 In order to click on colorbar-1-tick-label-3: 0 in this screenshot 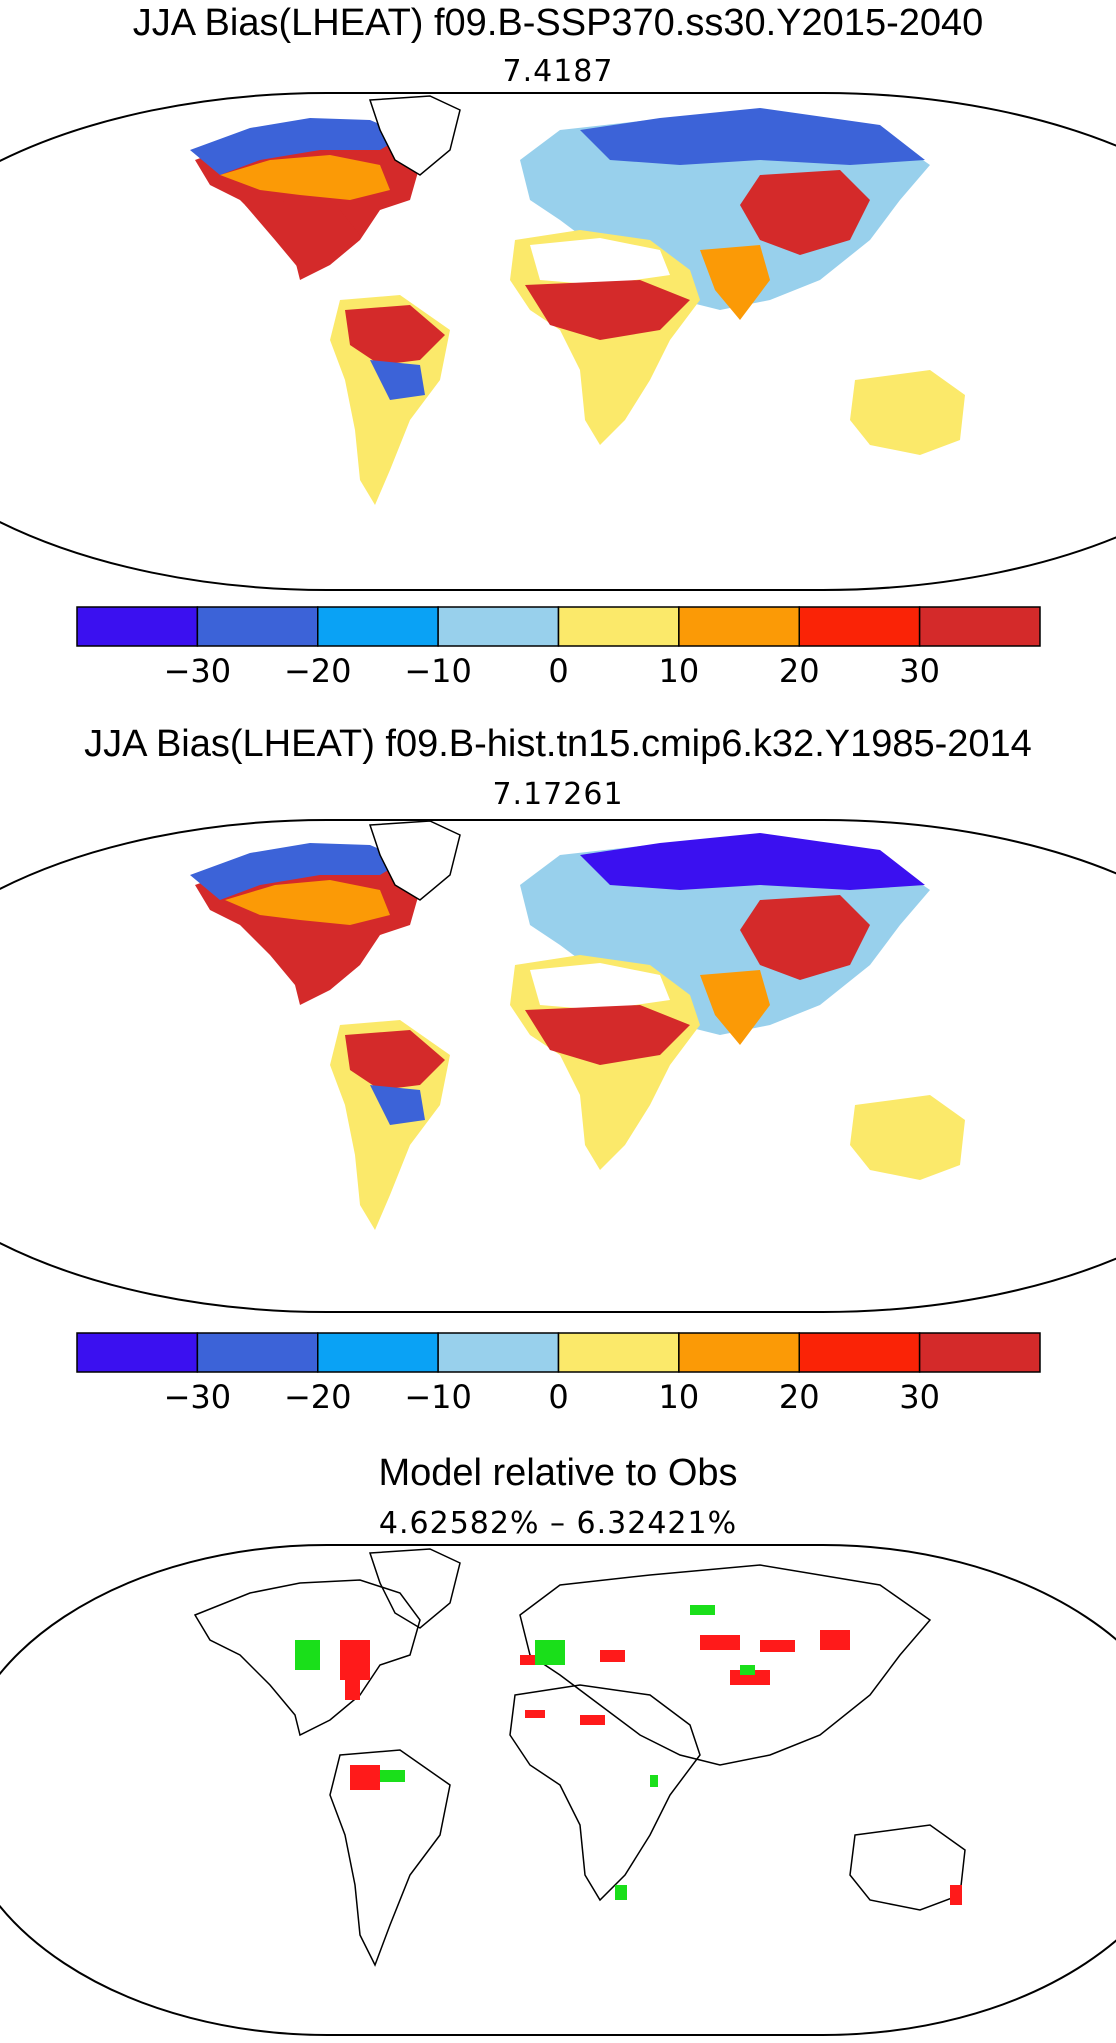, I will do `click(558, 671)`.